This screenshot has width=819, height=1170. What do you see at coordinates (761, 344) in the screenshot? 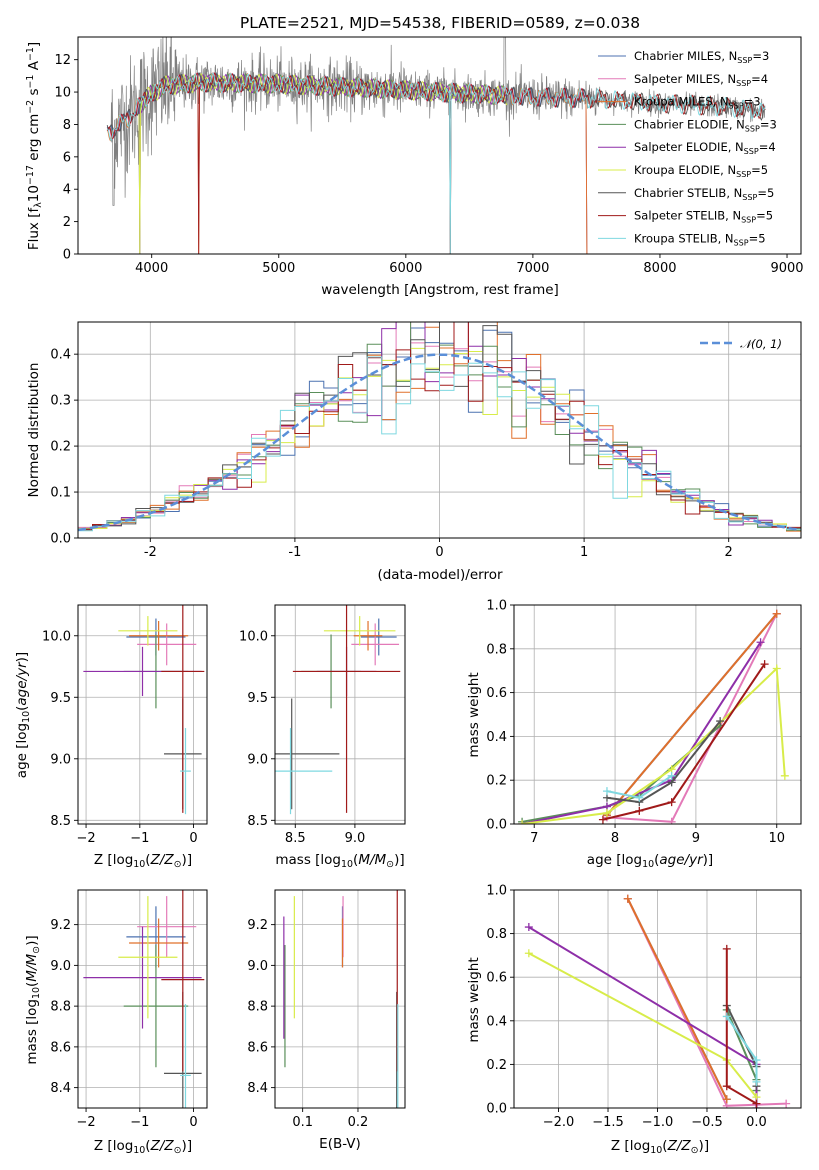
I see `legend-label: 𝒩(0, 1)` at bounding box center [761, 344].